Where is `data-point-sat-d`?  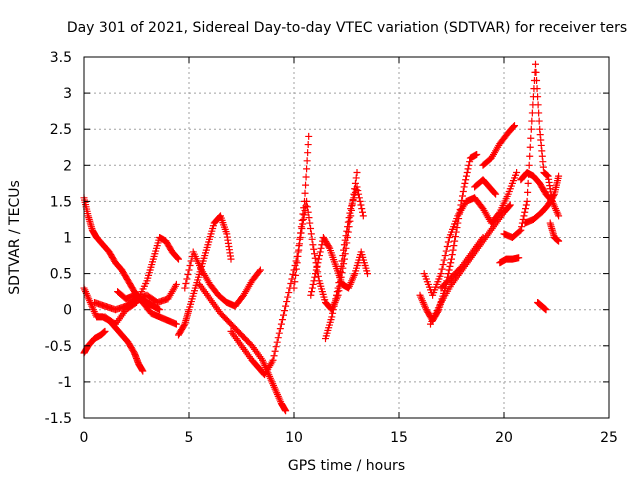
data-point-sat-d is located at coordinates (178, 259).